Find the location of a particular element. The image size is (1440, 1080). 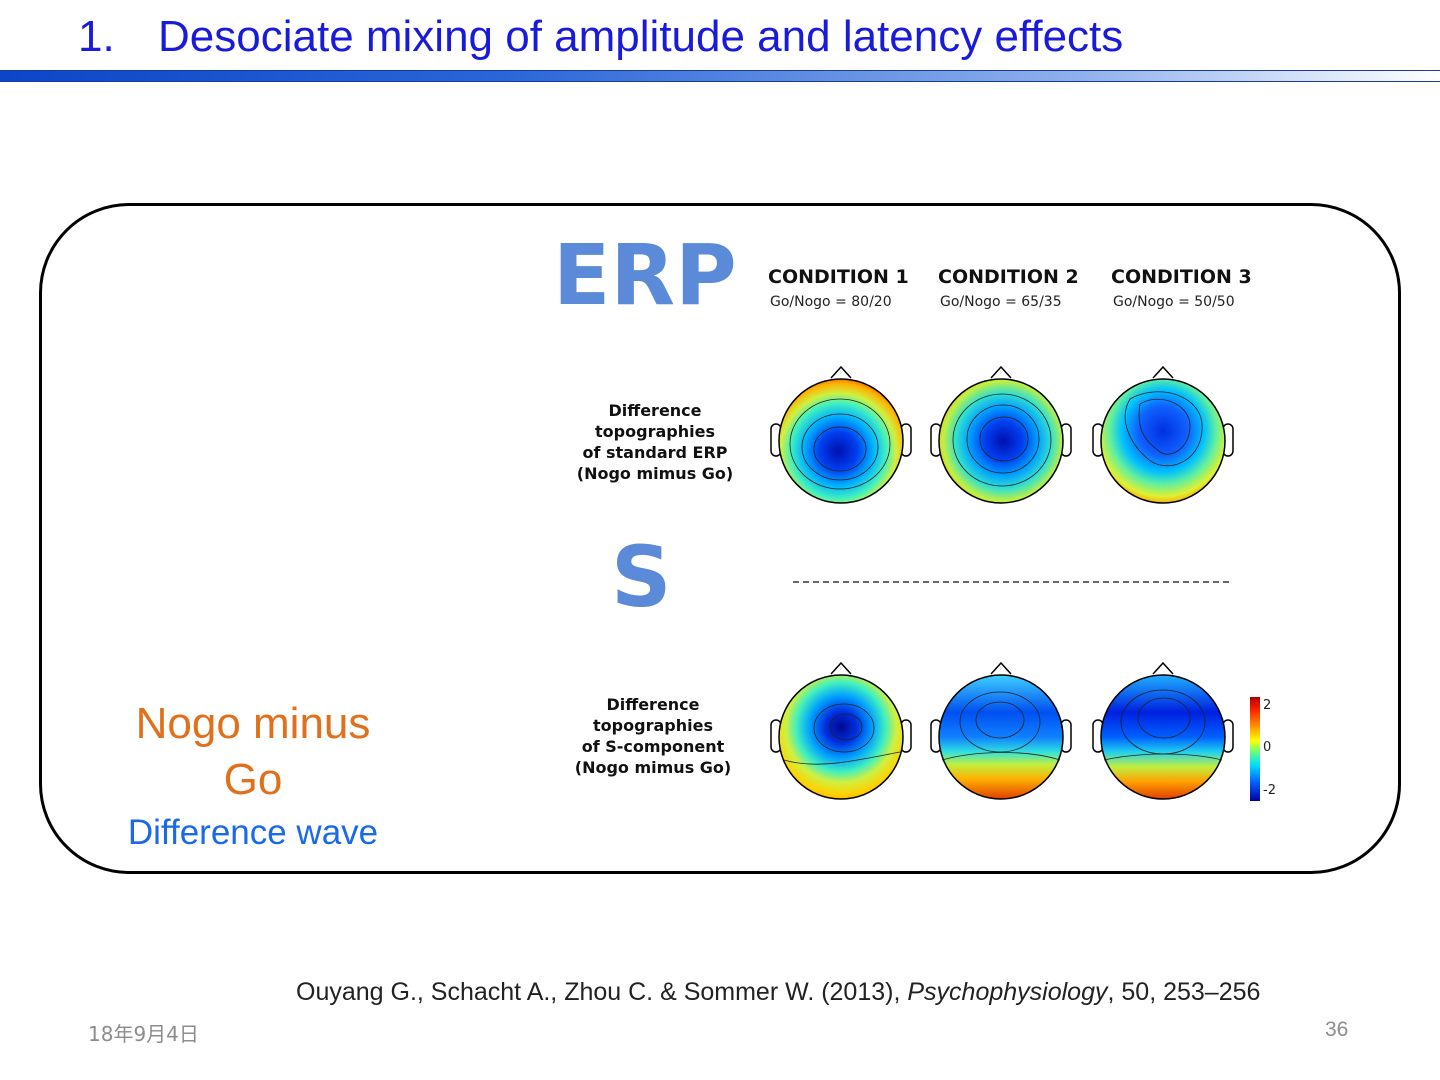

s-heading: S is located at coordinates (641, 577).